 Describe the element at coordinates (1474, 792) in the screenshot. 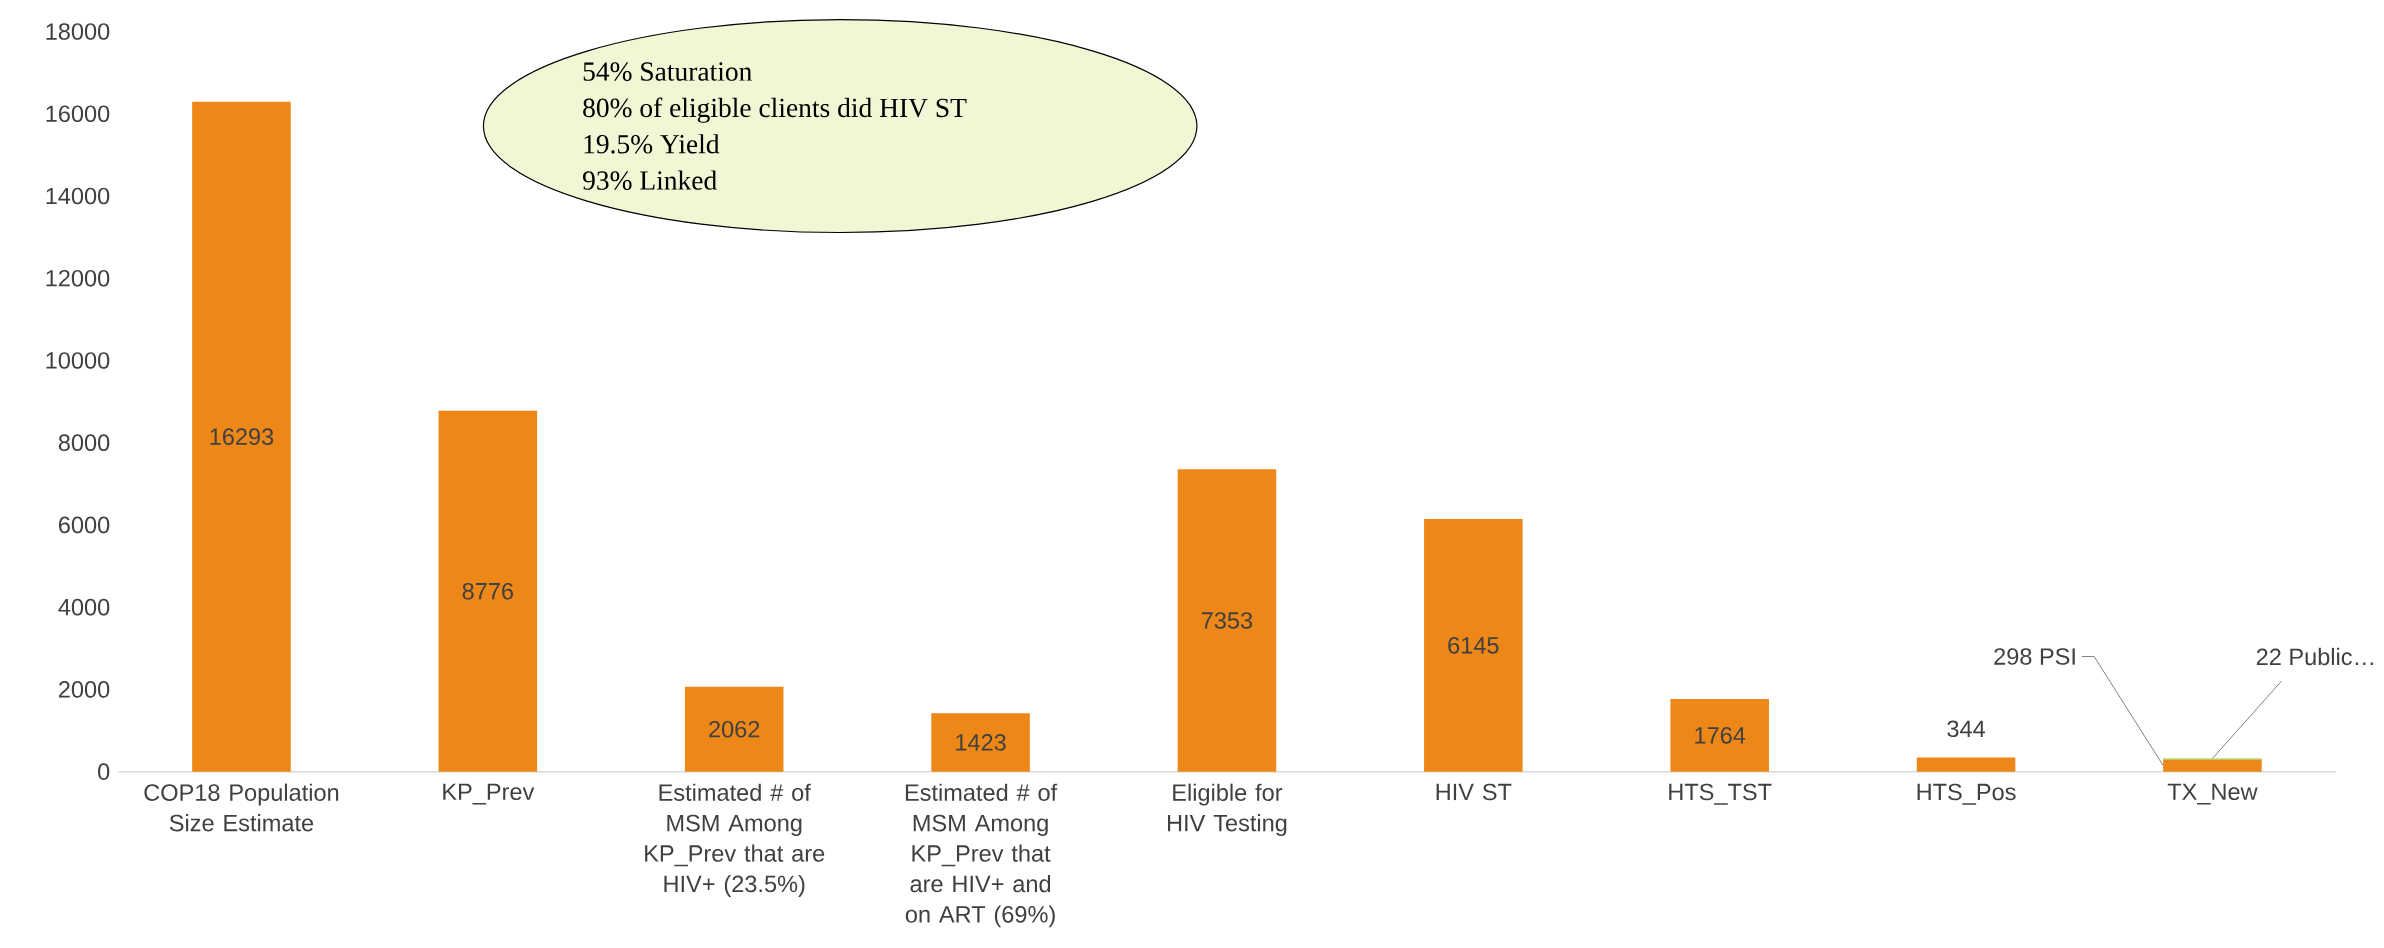

I see `x-tick-label: HIV ST` at that location.